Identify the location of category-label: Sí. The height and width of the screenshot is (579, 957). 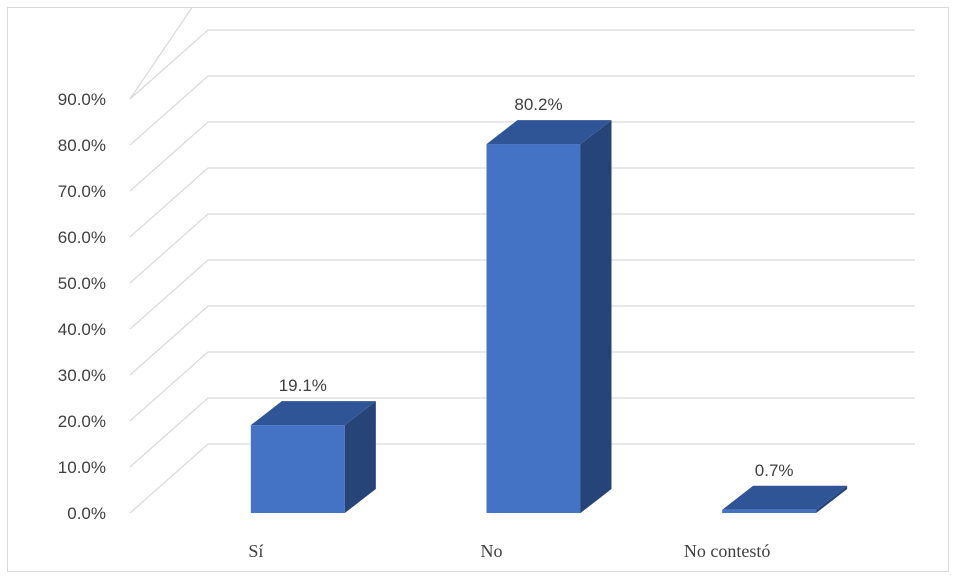
(255, 551).